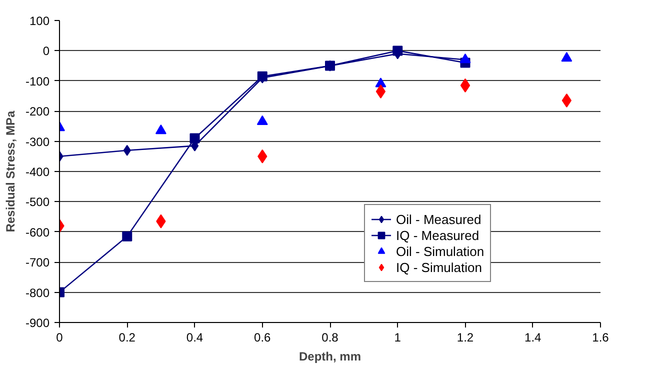 Image resolution: width=666 pixels, height=372 pixels. What do you see at coordinates (60, 337) in the screenshot?
I see `x-tick-label: 0` at bounding box center [60, 337].